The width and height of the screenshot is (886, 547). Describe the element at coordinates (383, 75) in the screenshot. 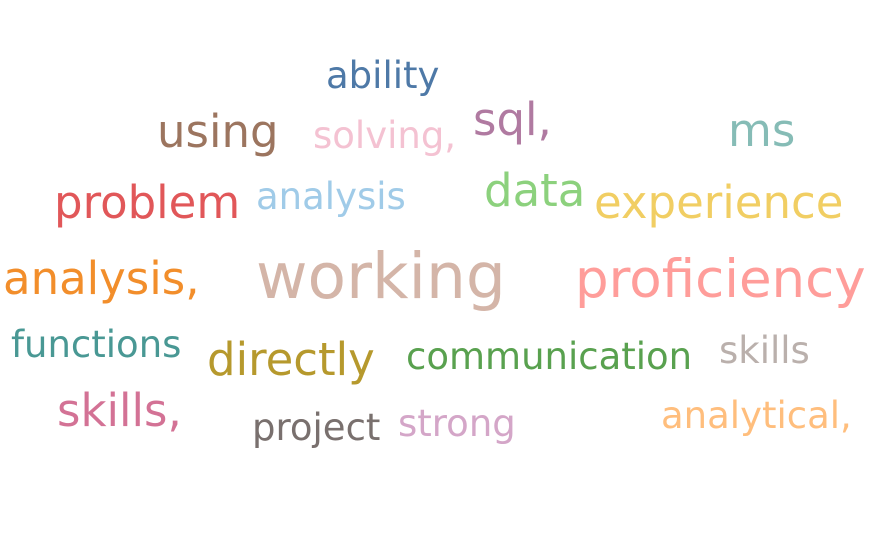

I see `word-ability: ability` at that location.